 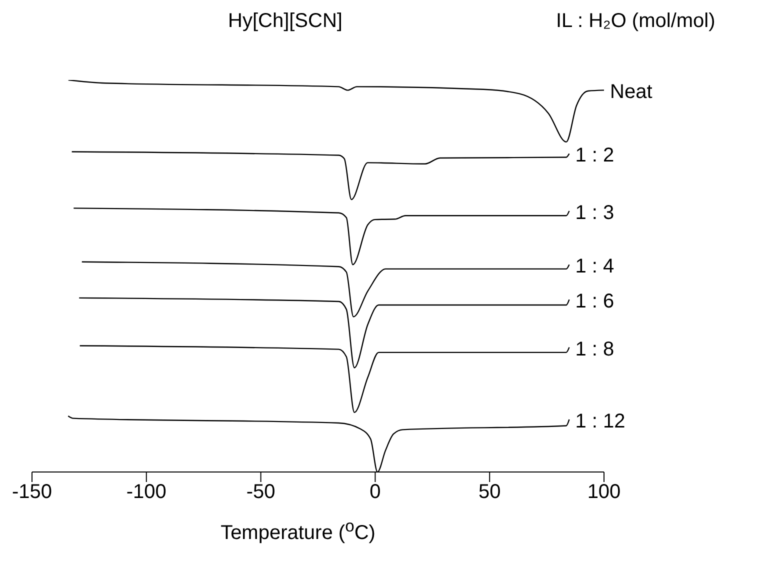 I want to click on x-tick-label: 50, so click(x=489, y=492).